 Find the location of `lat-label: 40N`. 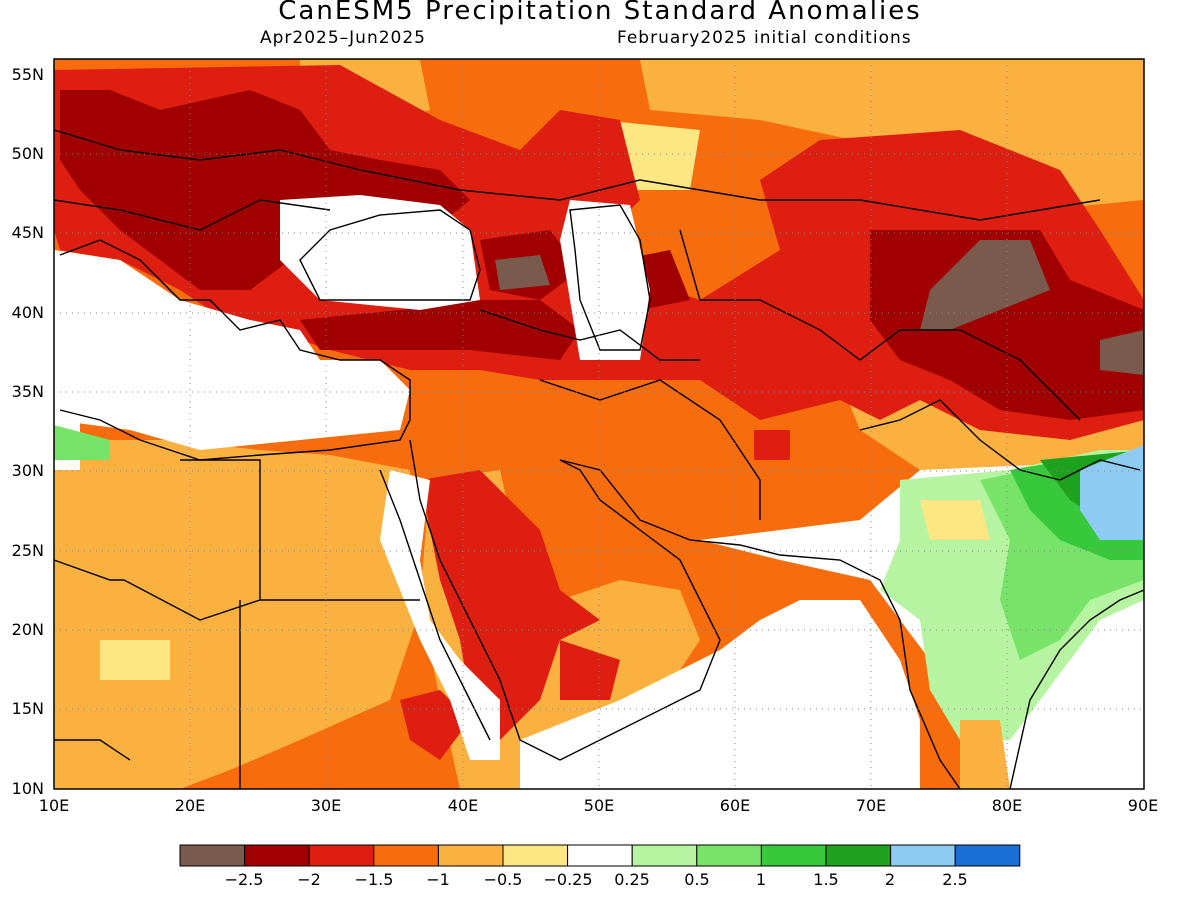

lat-label: 40N is located at coordinates (27, 312).